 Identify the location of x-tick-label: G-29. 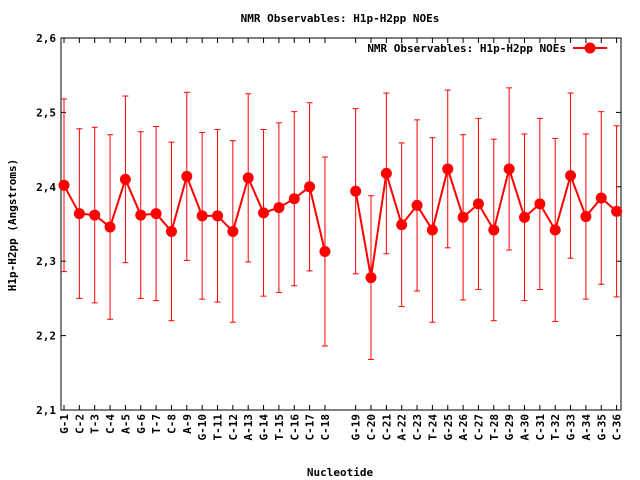
(509, 427).